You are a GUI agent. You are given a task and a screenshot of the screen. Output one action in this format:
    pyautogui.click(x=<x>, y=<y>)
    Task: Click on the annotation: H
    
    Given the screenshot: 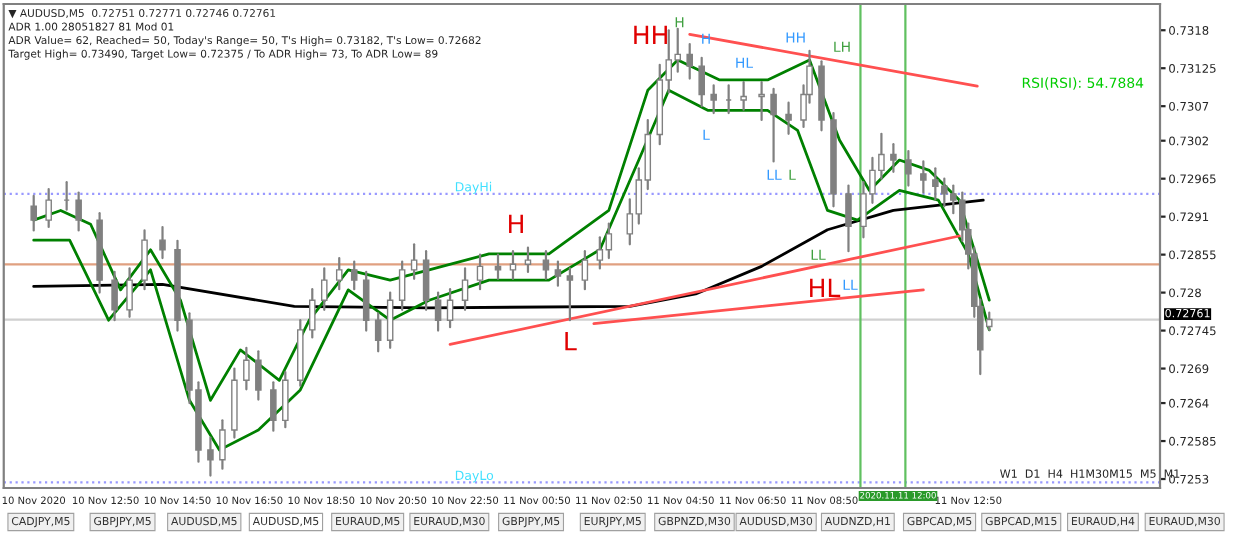 What is the action you would take?
    pyautogui.click(x=516, y=223)
    